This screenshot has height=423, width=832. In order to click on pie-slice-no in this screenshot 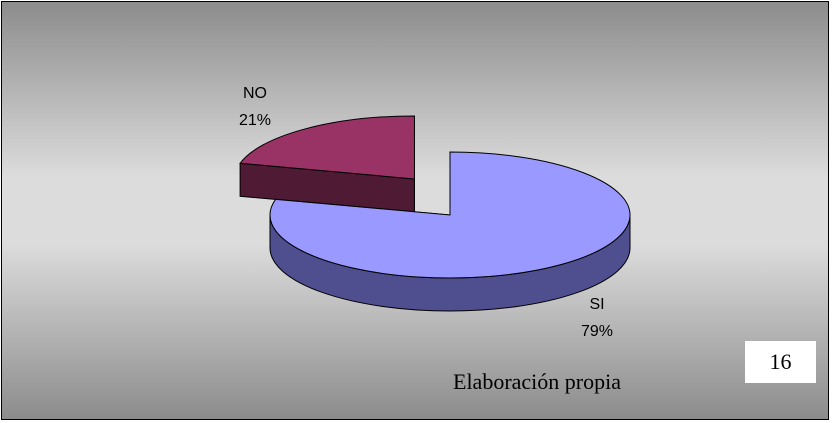, I will do `click(327, 164)`.